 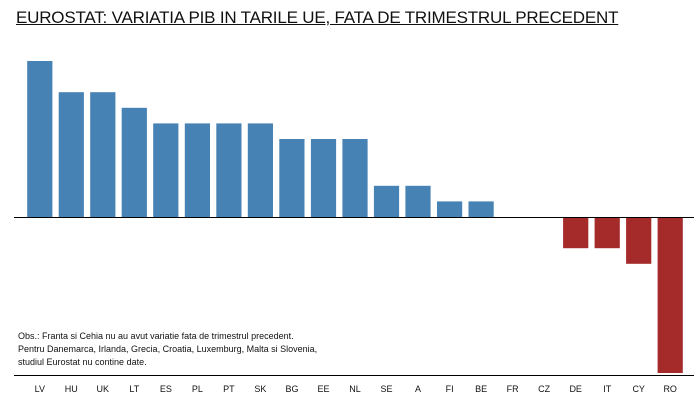 I want to click on bar-uk, so click(x=103, y=154).